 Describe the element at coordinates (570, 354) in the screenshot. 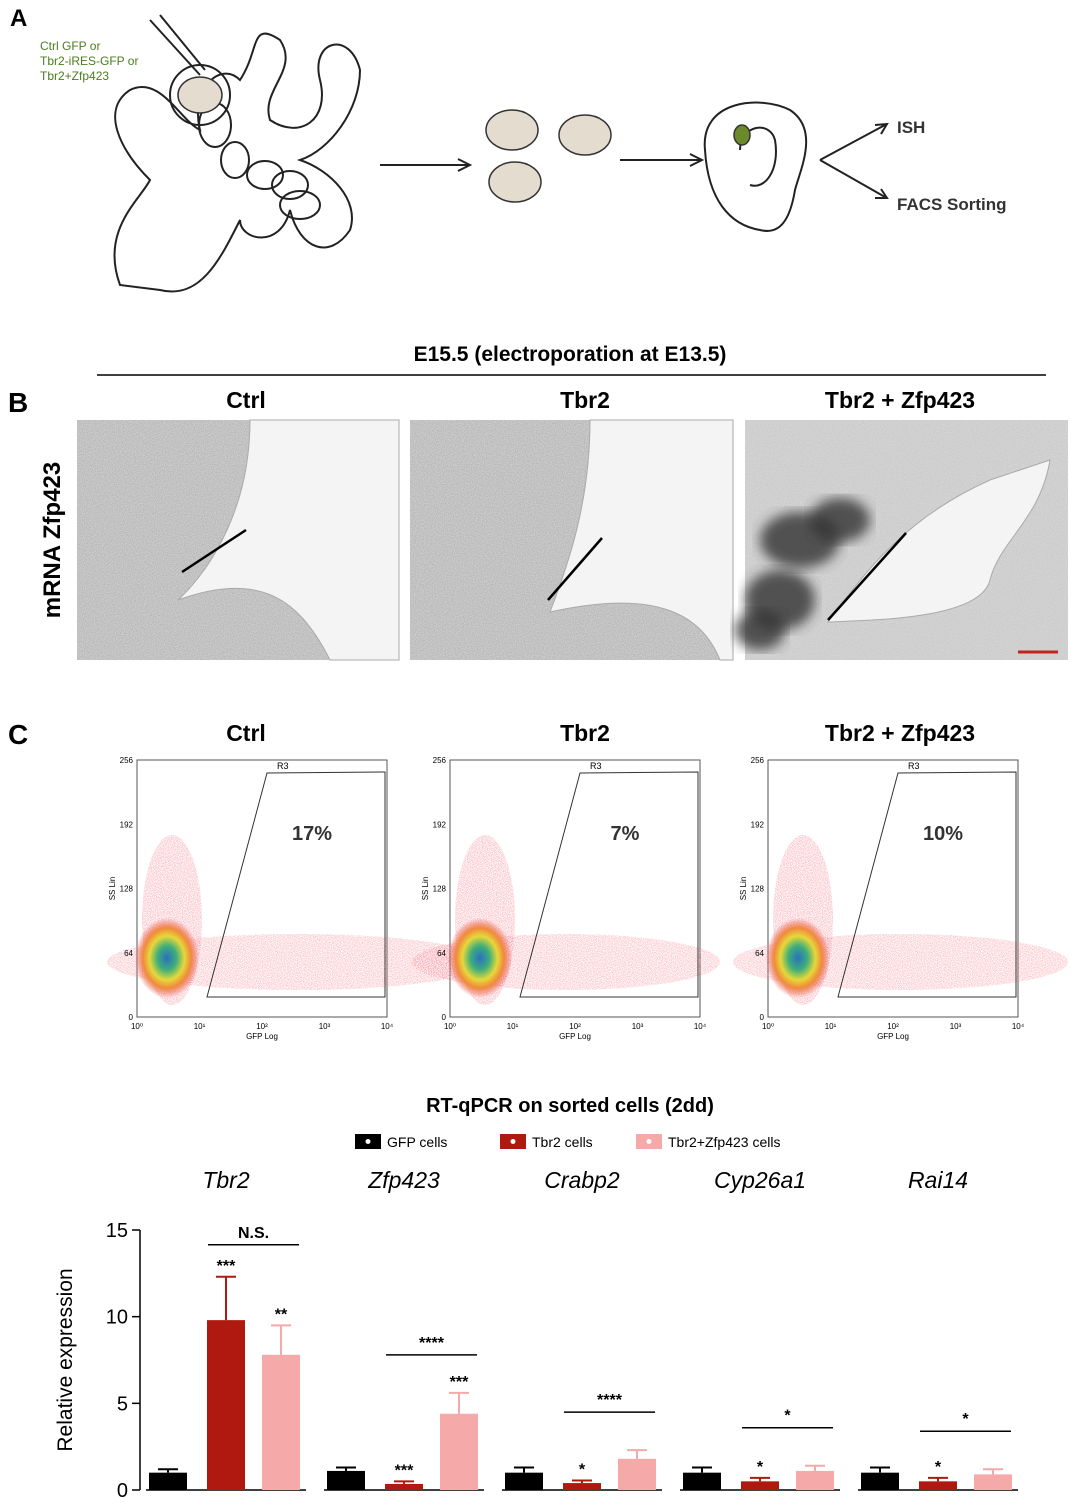

I see `panel-header: E15.5 (electroporation at E13.5)` at that location.